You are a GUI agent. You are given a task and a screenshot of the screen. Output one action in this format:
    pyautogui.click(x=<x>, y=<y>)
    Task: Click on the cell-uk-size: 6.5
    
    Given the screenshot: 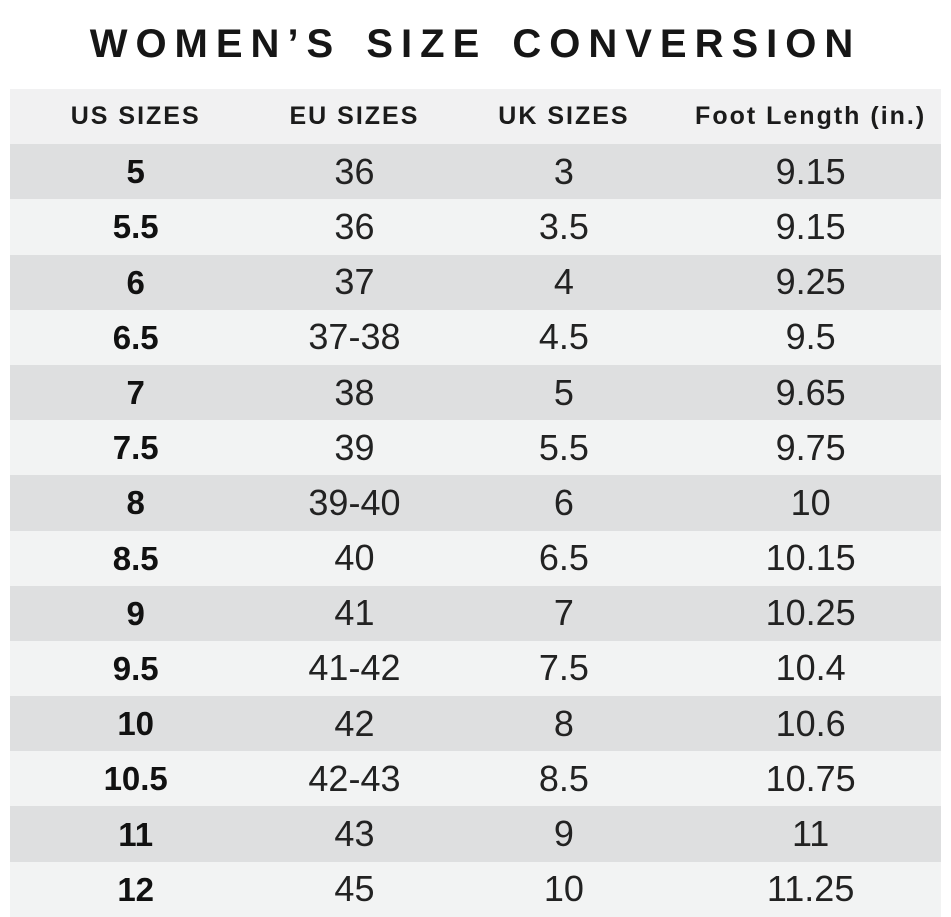 What is the action you would take?
    pyautogui.click(x=563, y=558)
    